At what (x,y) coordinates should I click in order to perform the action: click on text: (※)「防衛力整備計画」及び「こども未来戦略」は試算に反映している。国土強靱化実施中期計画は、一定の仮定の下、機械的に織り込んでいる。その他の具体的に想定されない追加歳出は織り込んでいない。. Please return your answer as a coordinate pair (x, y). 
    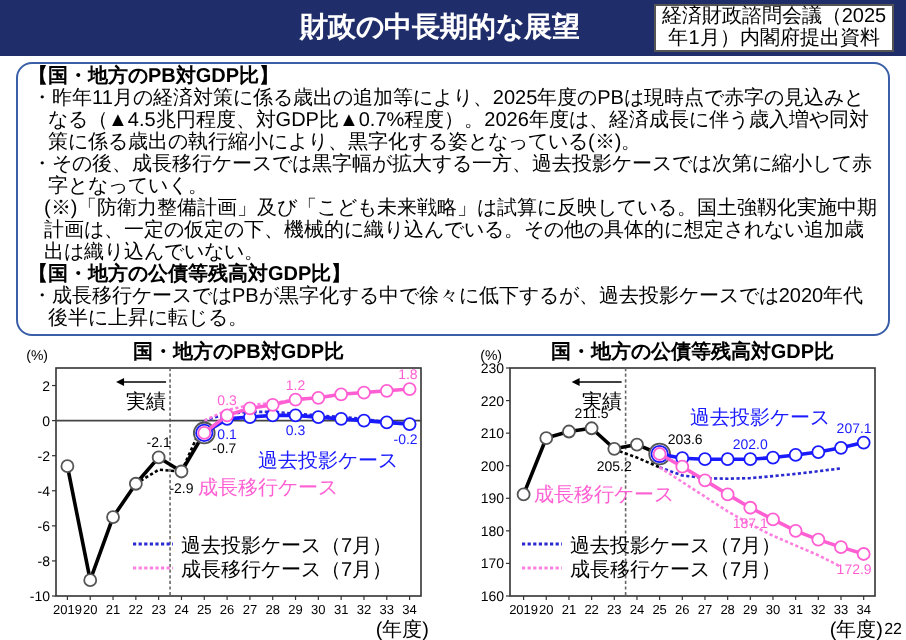
    Looking at the image, I should click on (461, 231).